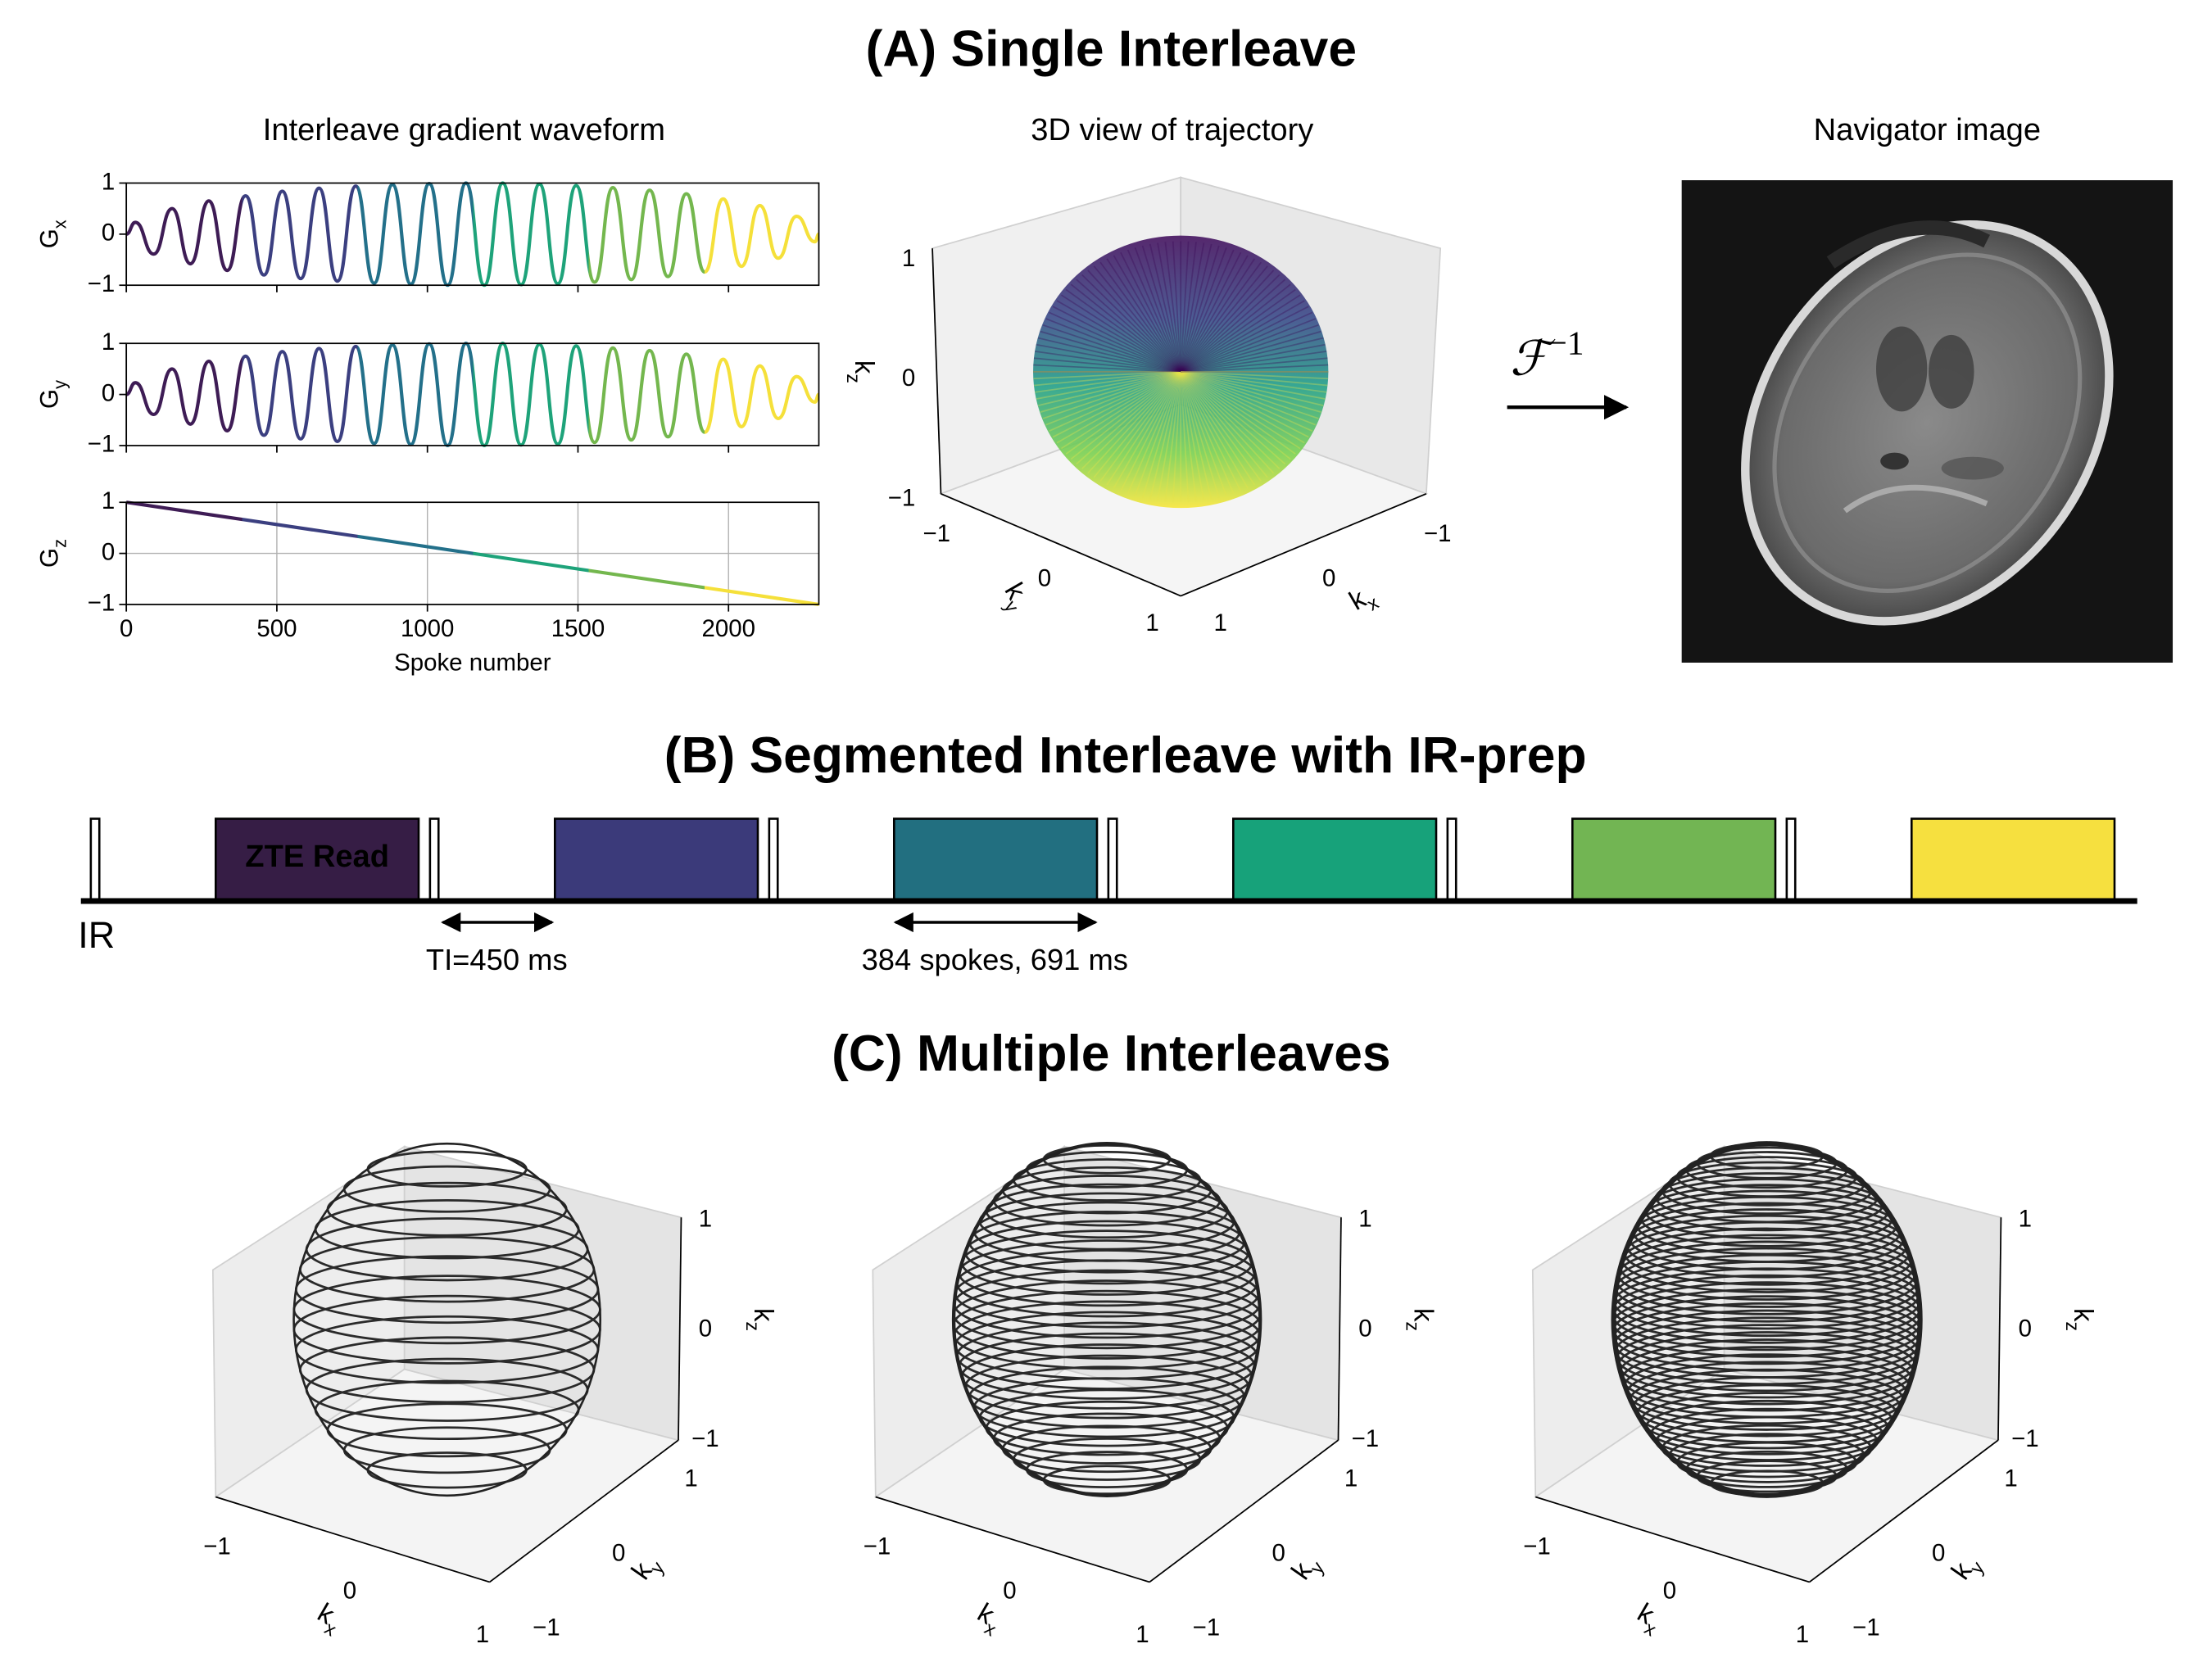 The height and width of the screenshot is (1680, 2194). What do you see at coordinates (1172, 130) in the screenshot?
I see `trajectory-title: 3D view of trajectory` at bounding box center [1172, 130].